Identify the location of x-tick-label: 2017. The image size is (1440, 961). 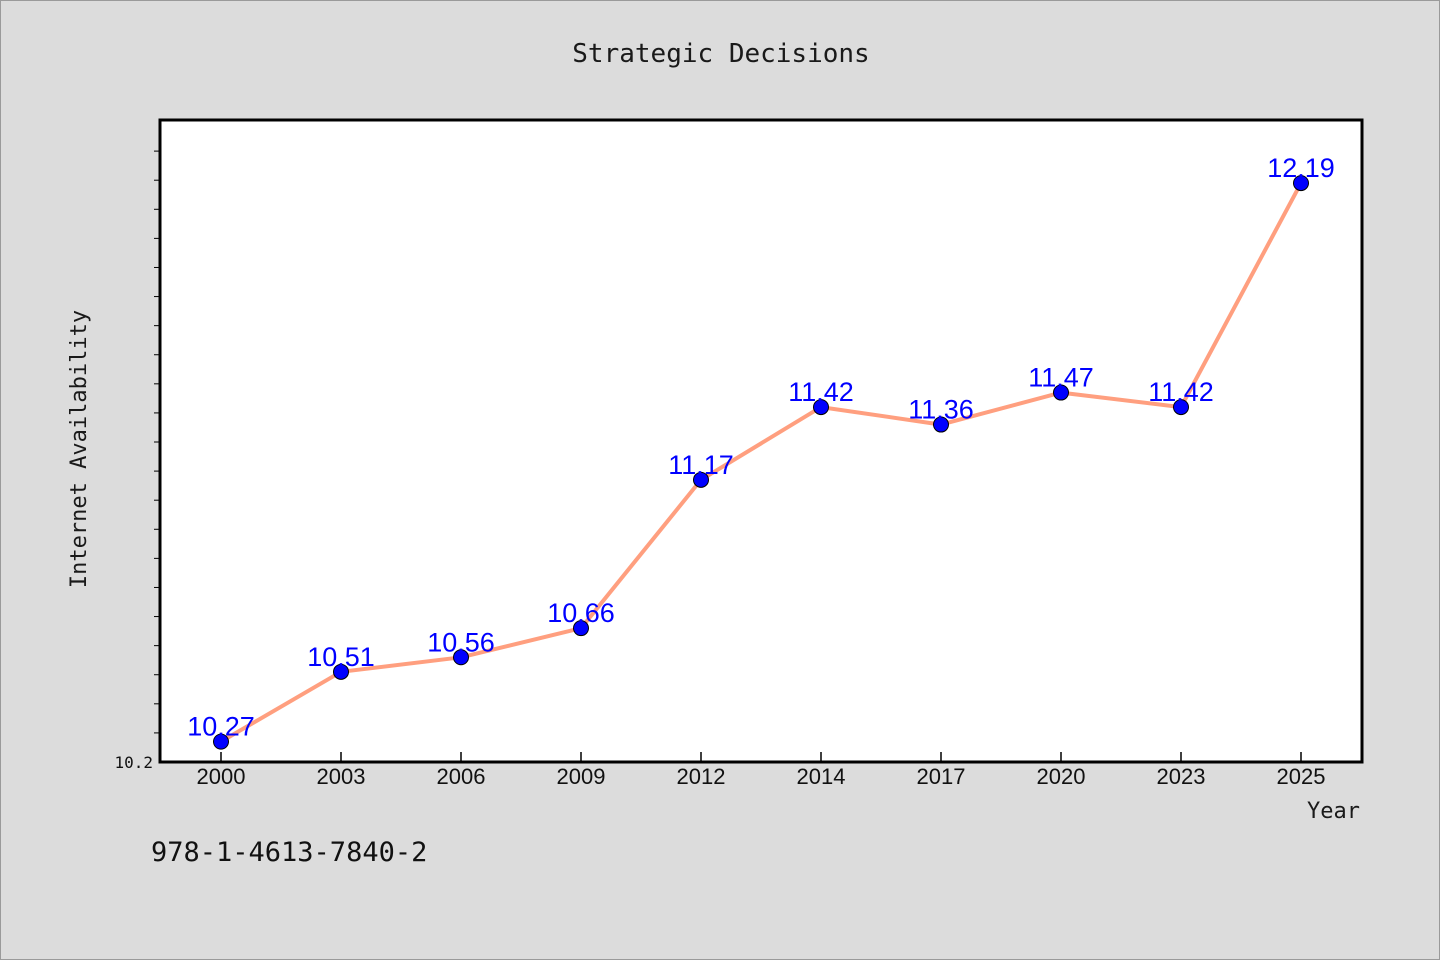
(941, 776).